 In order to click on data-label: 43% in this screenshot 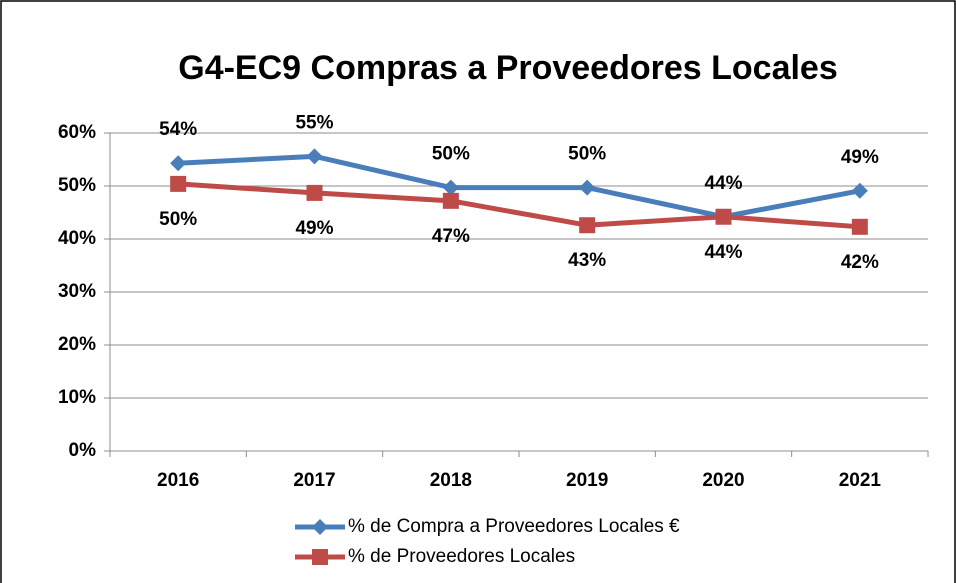, I will do `click(587, 260)`.